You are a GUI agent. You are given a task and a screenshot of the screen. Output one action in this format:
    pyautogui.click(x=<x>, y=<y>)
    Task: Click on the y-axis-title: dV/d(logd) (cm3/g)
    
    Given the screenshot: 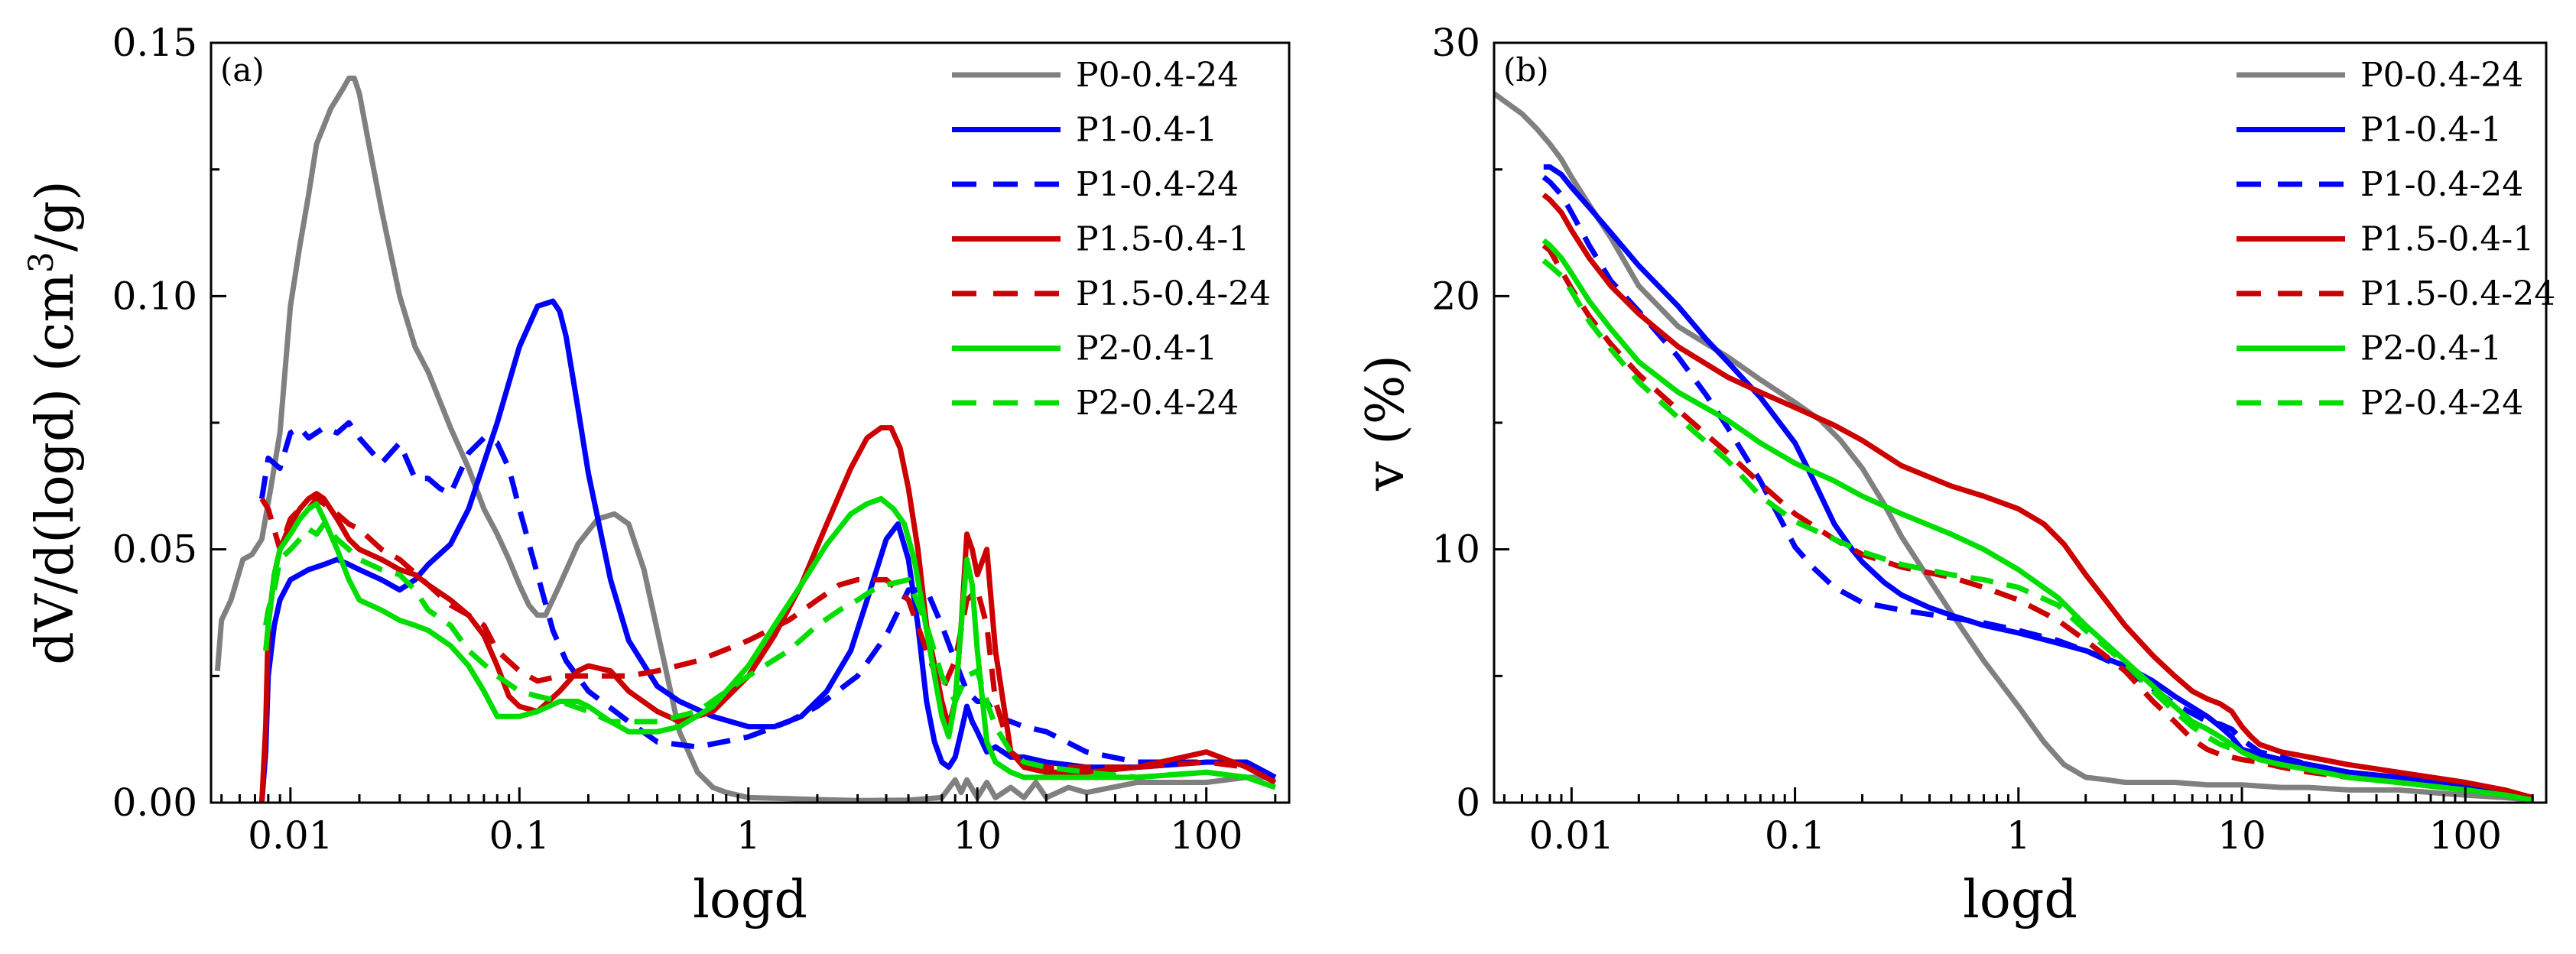 What is the action you would take?
    pyautogui.click(x=54, y=422)
    